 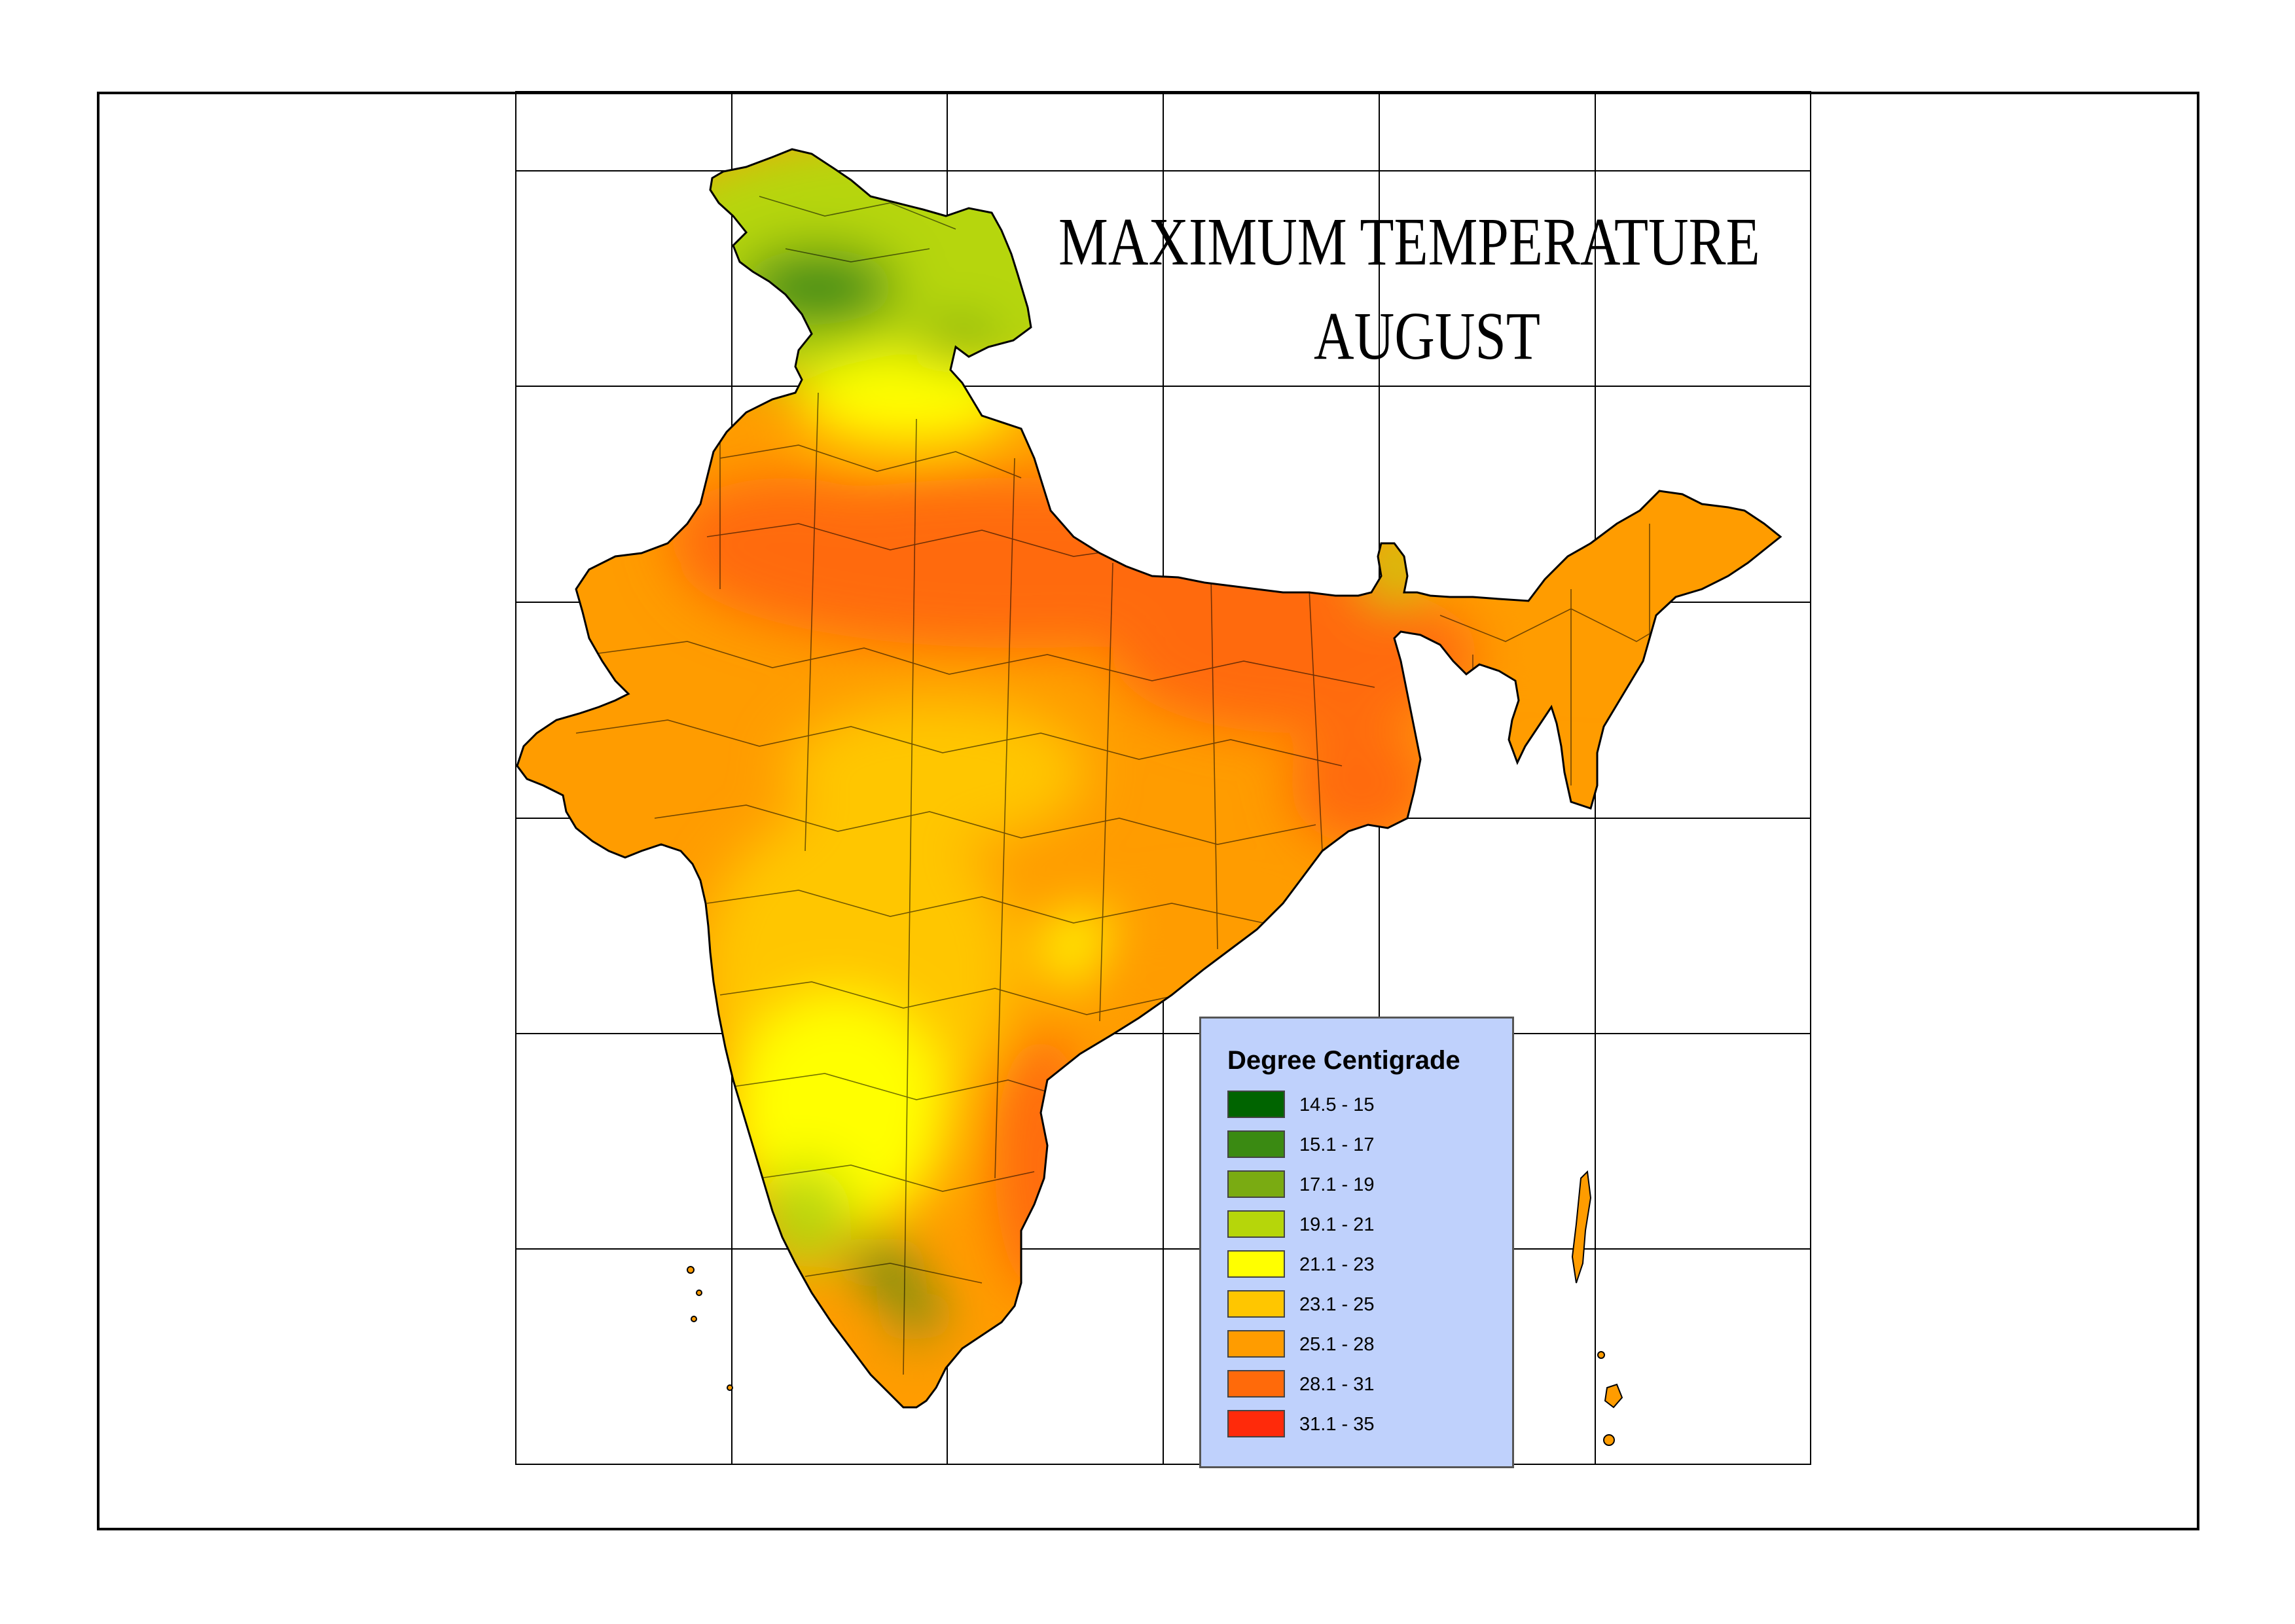 I want to click on legend-item: 19.1 - 21, so click(x=1365, y=1224).